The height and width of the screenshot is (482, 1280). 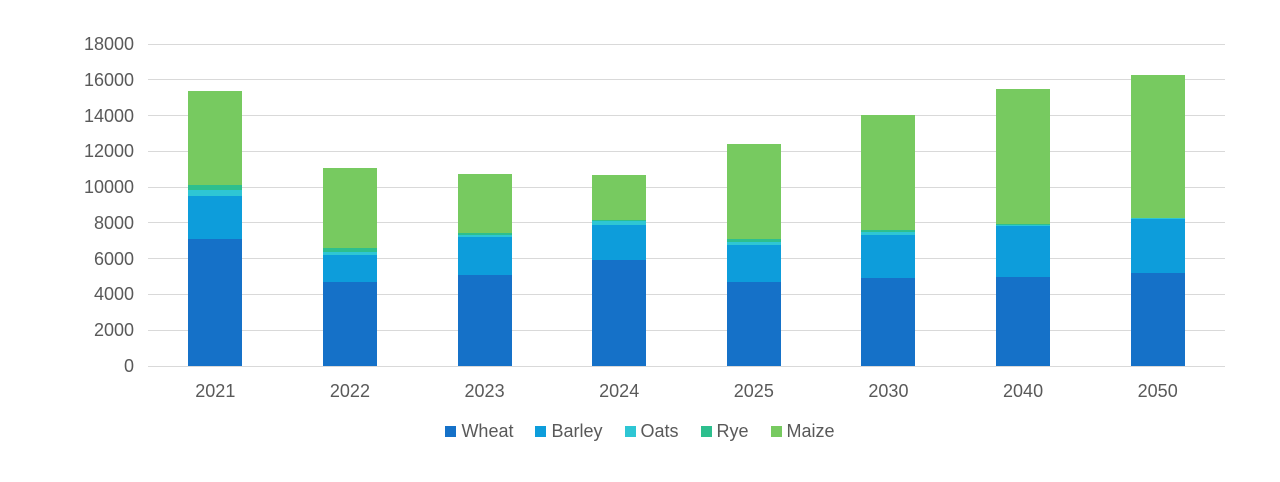 I want to click on bar-2030, so click(x=888, y=240).